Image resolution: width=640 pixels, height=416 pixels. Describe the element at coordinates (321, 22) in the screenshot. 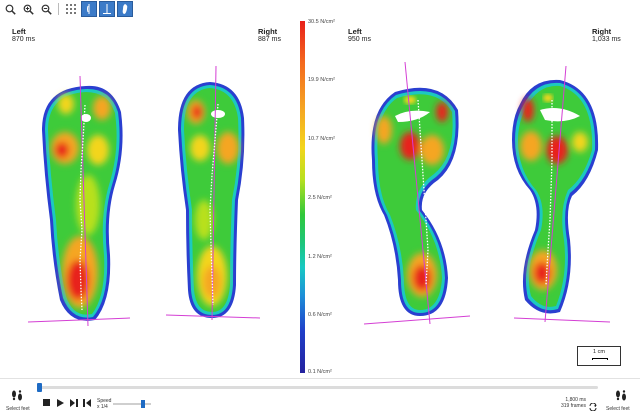

I see `color-scale-label: 30.5 N/cm²` at that location.